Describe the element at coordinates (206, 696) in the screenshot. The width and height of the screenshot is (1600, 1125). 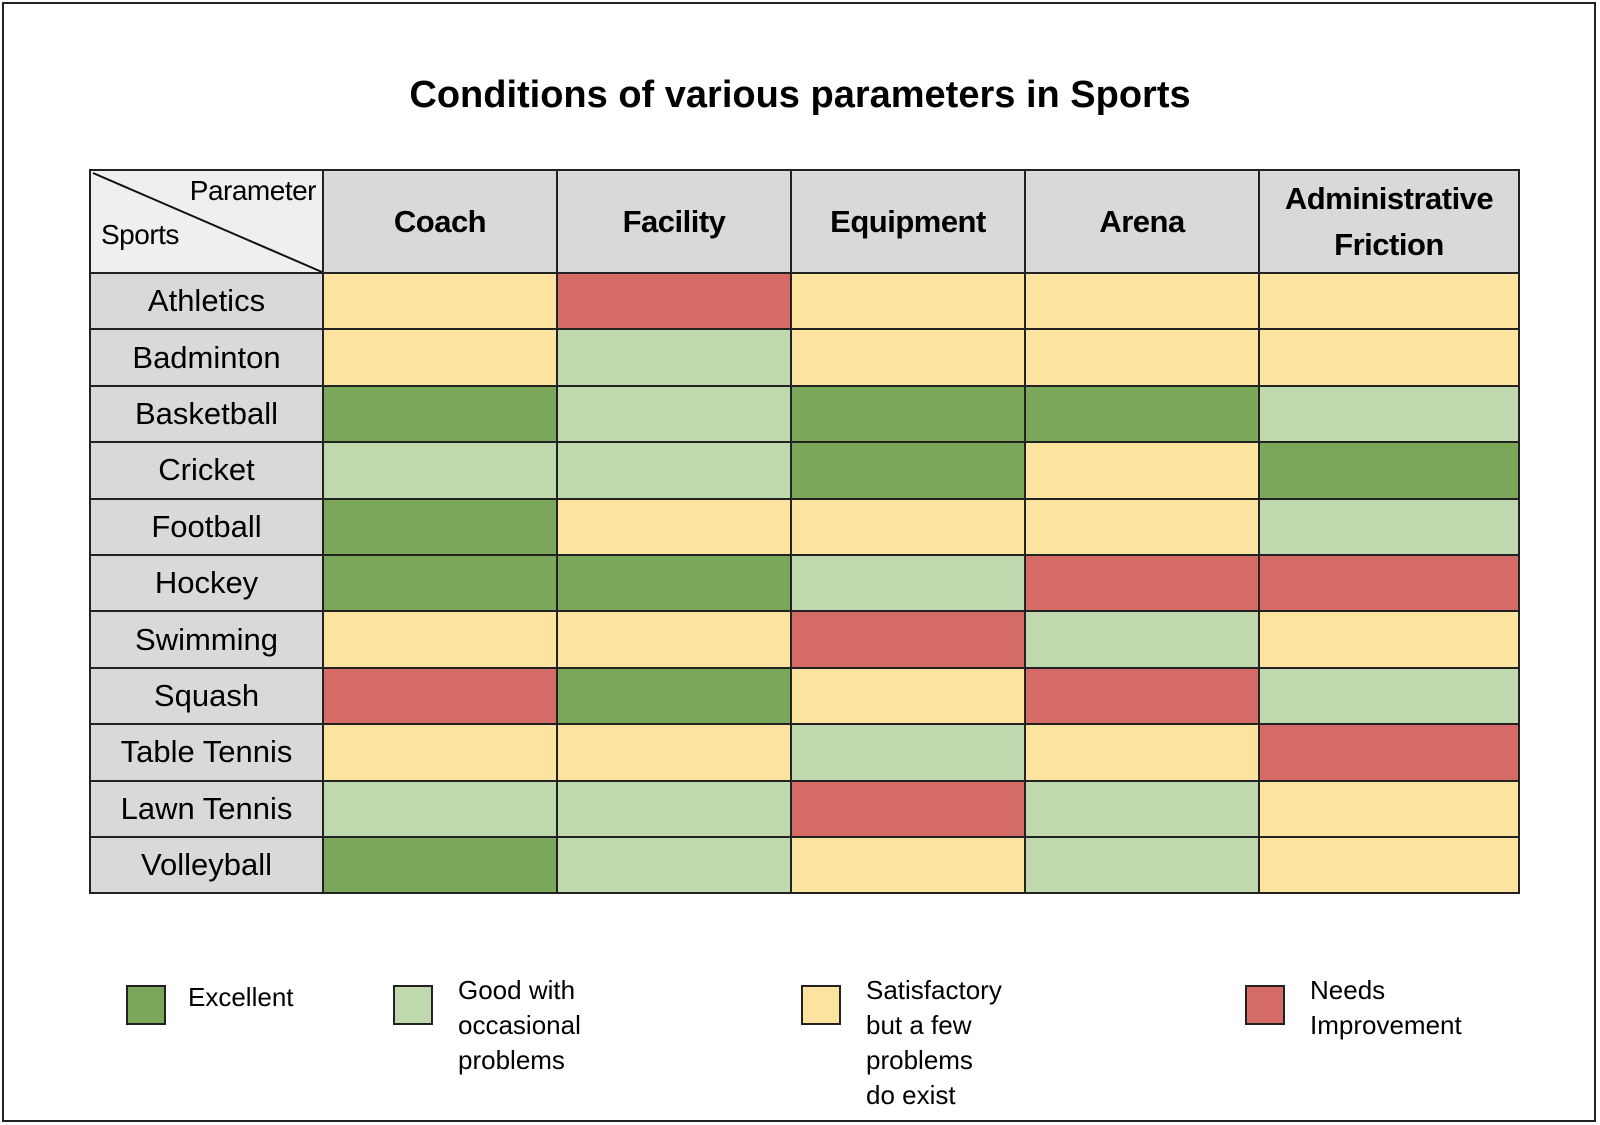
I see `row-header: Squash` at that location.